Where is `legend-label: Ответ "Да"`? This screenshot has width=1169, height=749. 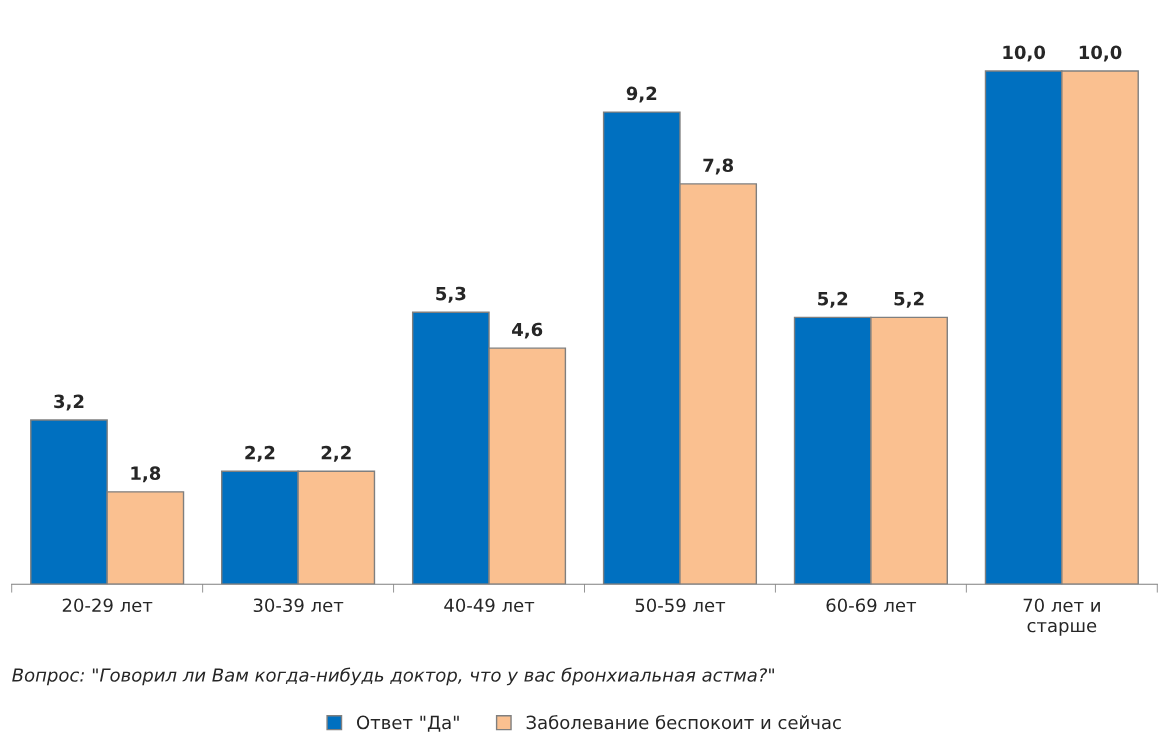
legend-label: Ответ "Да" is located at coordinates (407, 723).